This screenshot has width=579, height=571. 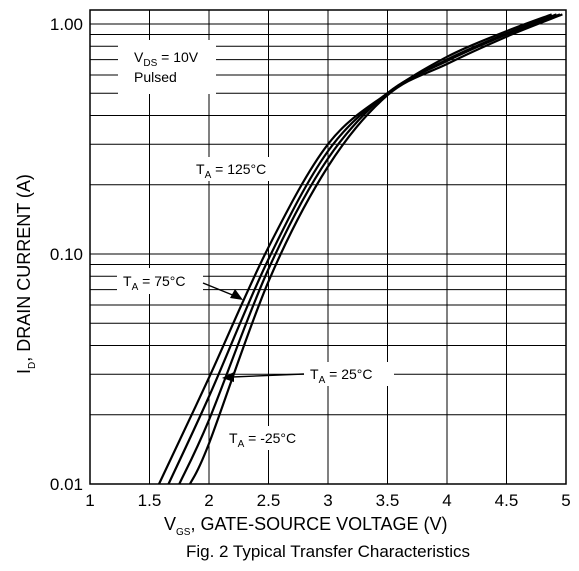 What do you see at coordinates (155, 77) in the screenshot?
I see `condition-pulsed: Pulsed` at bounding box center [155, 77].